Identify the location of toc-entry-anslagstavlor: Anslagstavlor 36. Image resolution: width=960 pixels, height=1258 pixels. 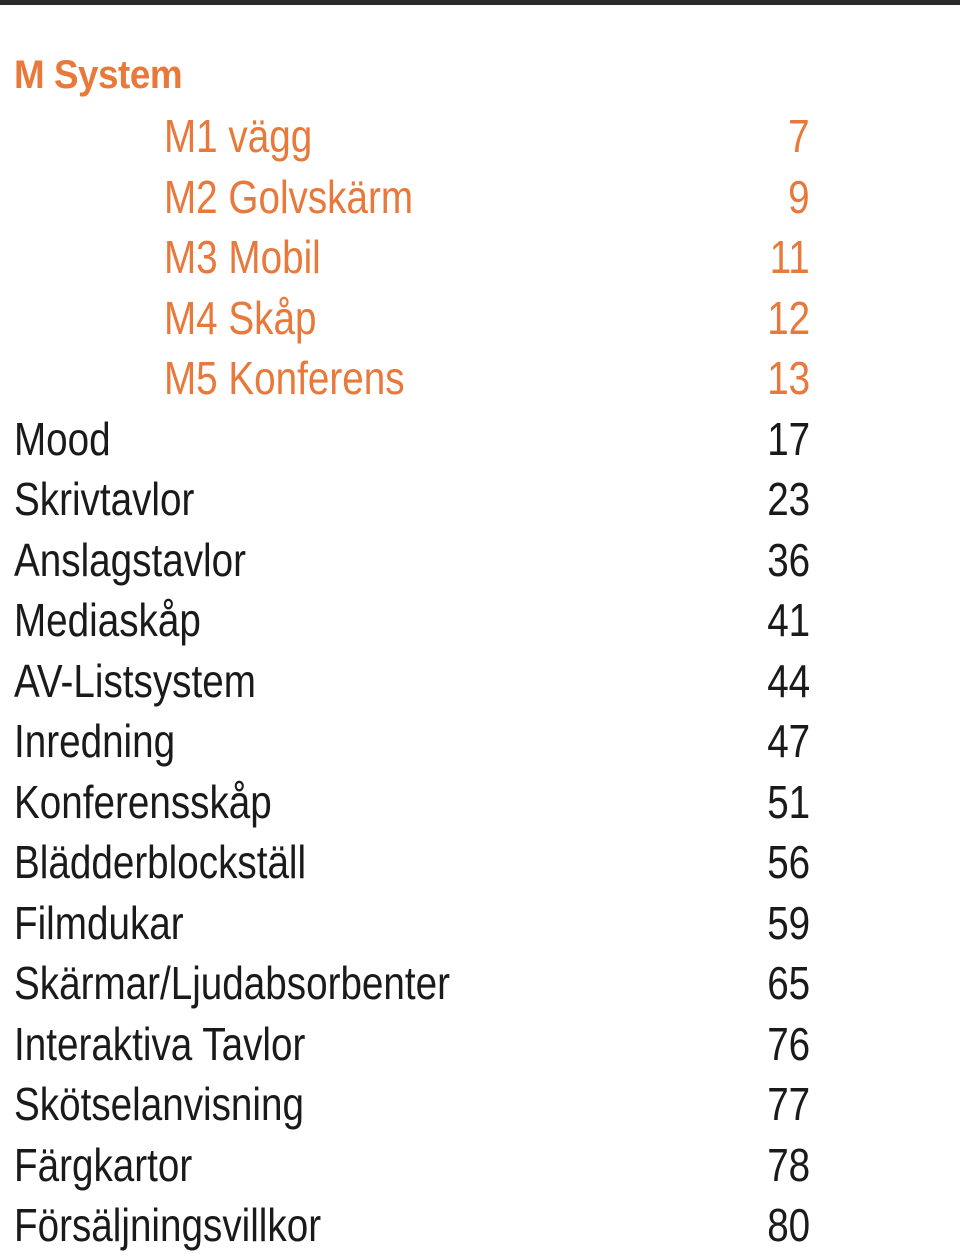
(480, 560).